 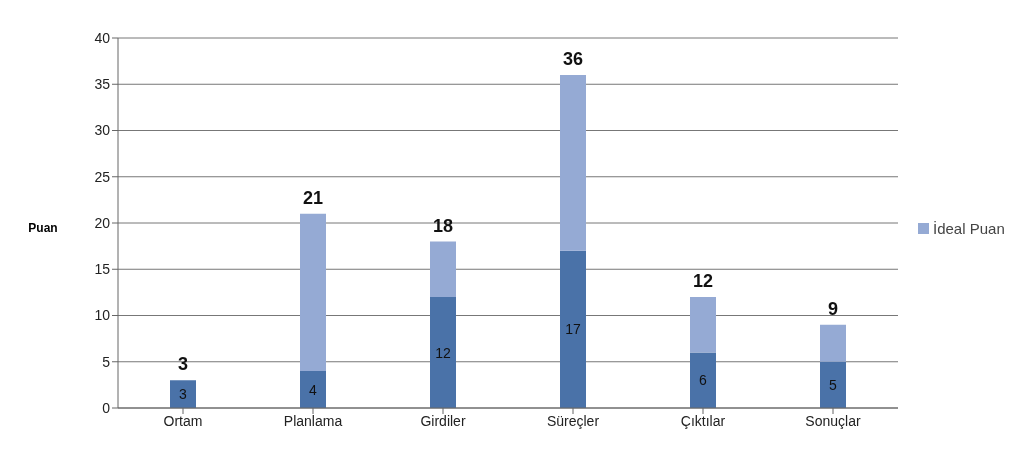 What do you see at coordinates (313, 197) in the screenshot?
I see `total-label: 21` at bounding box center [313, 197].